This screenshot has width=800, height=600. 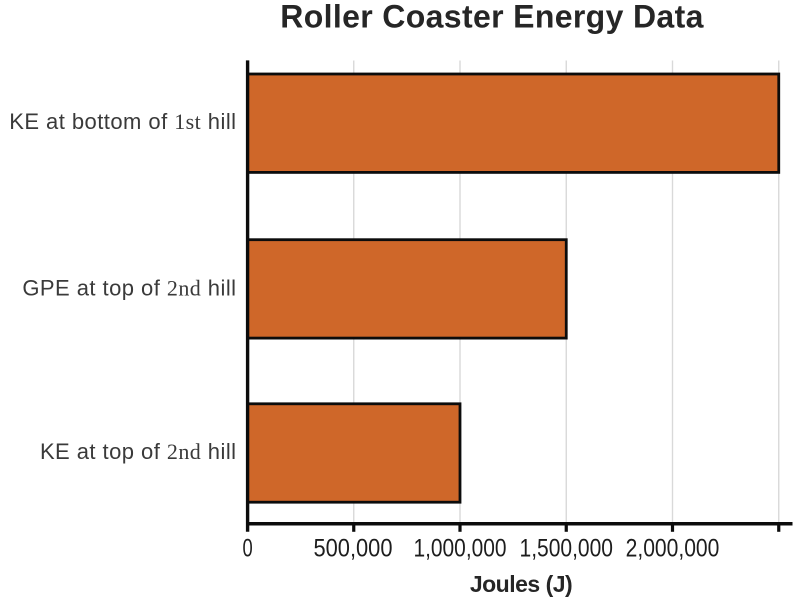 What do you see at coordinates (673, 549) in the screenshot?
I see `svg-text: 2,000,000` at bounding box center [673, 549].